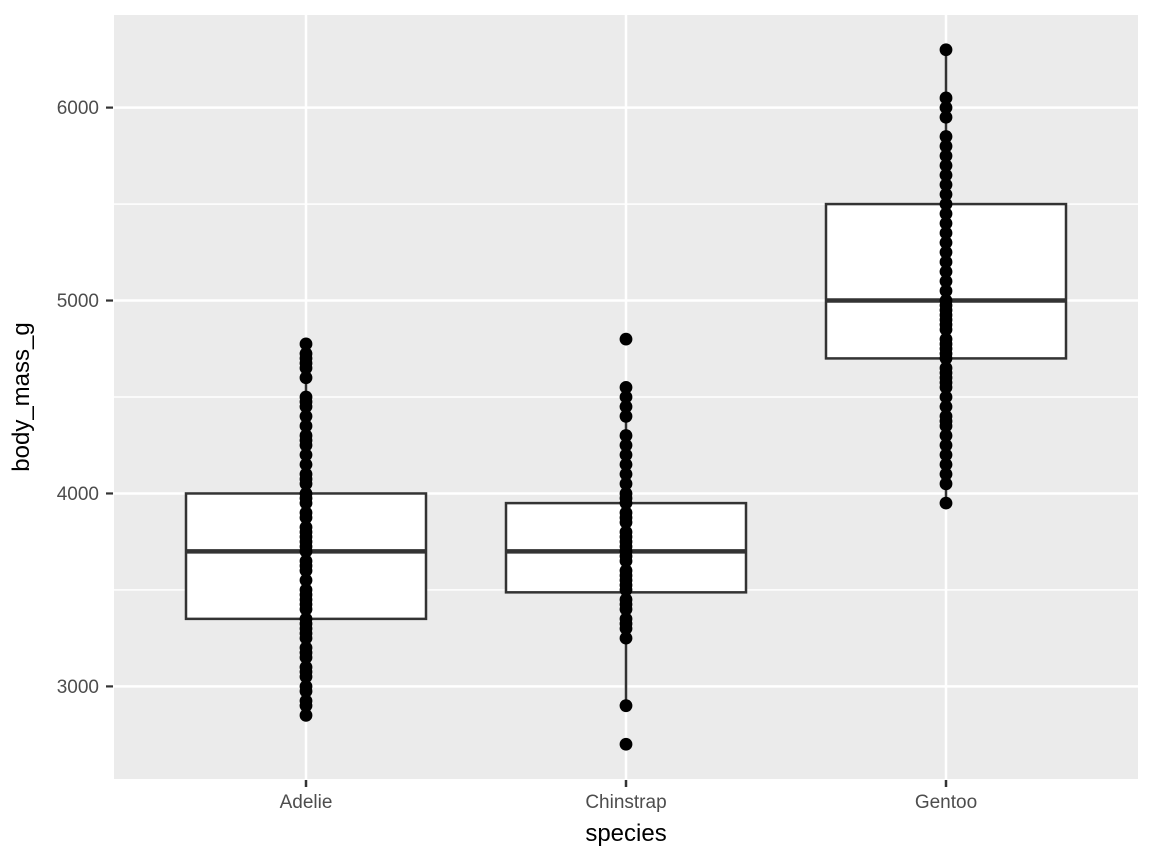  What do you see at coordinates (625, 802) in the screenshot?
I see `x-tick-label-chinstrap: Chinstrap` at bounding box center [625, 802].